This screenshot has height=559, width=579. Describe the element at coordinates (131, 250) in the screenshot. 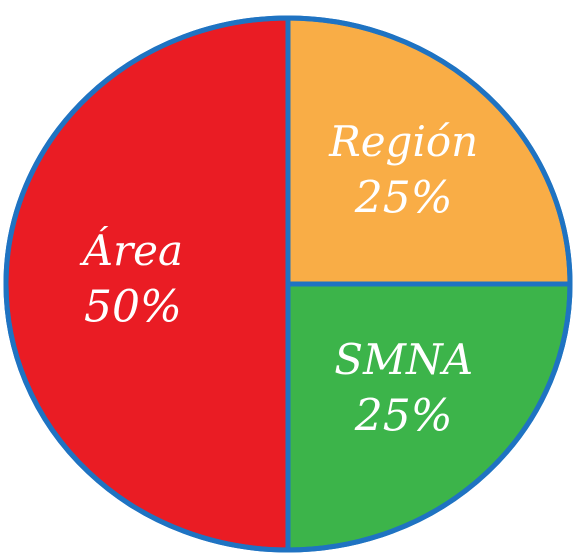

I see `pie-label-area: Área` at that location.